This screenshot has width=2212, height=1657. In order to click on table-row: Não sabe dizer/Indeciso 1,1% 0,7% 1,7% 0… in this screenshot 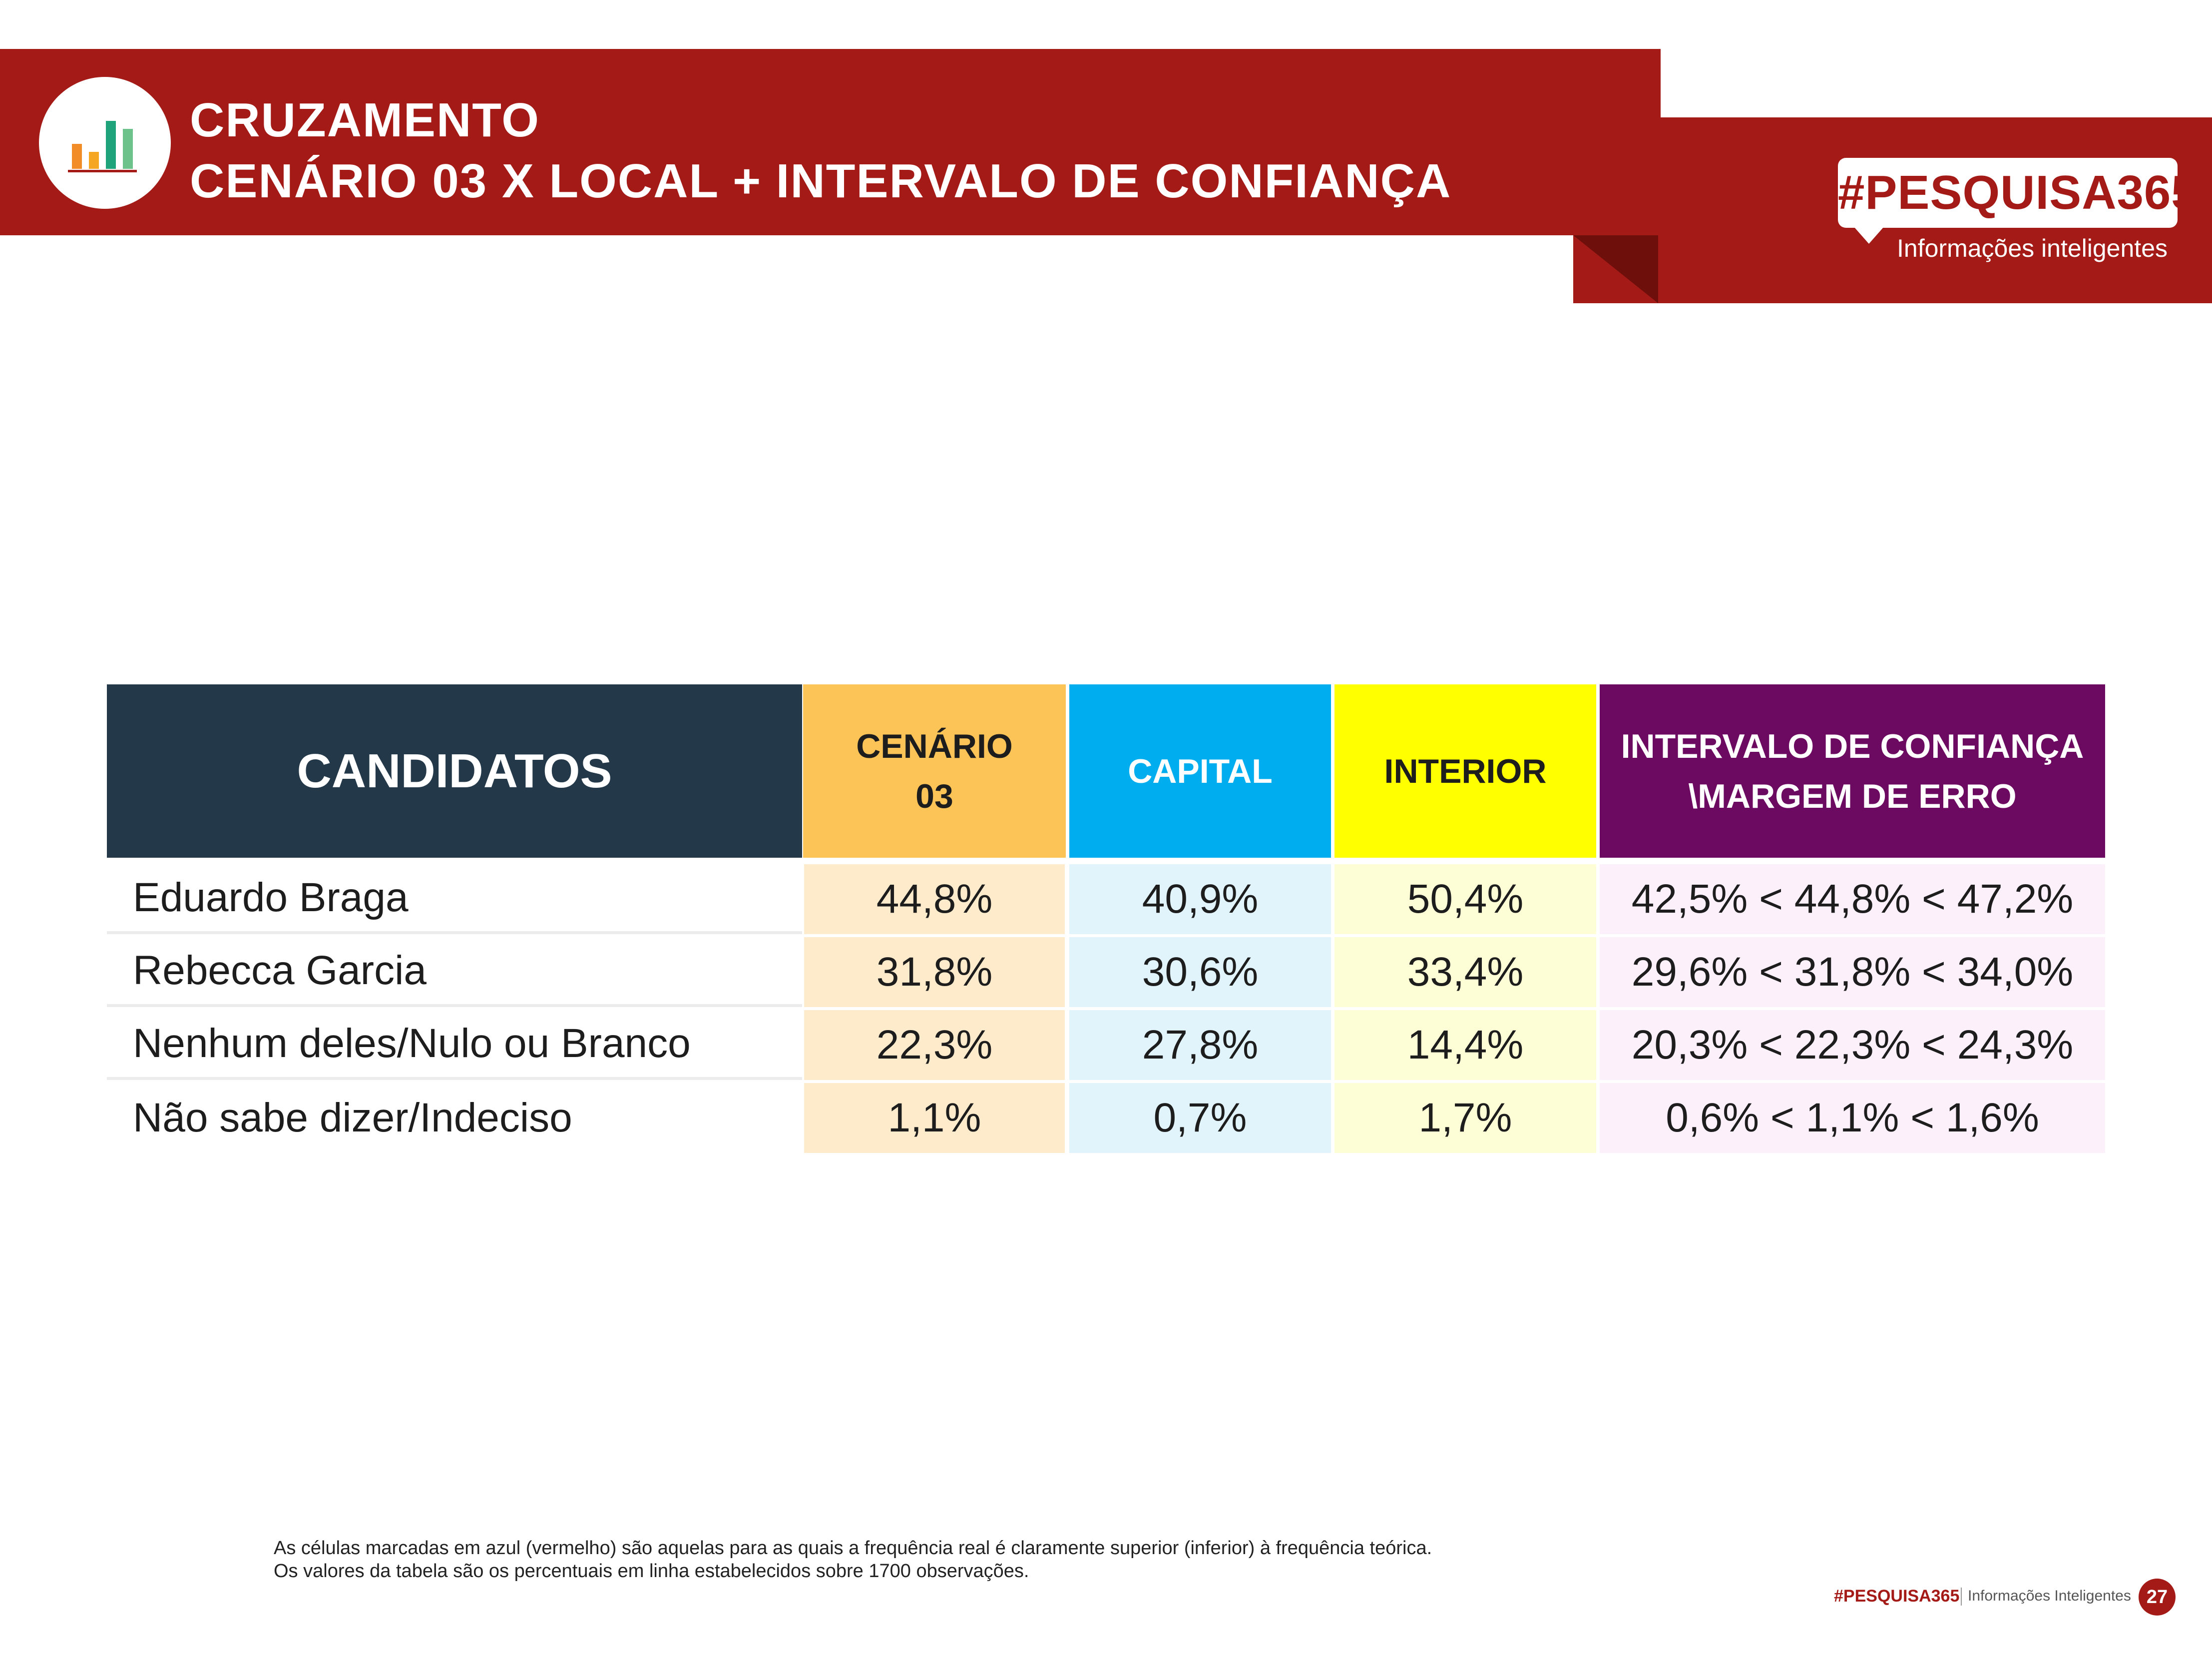, I will do `click(1106, 1118)`.